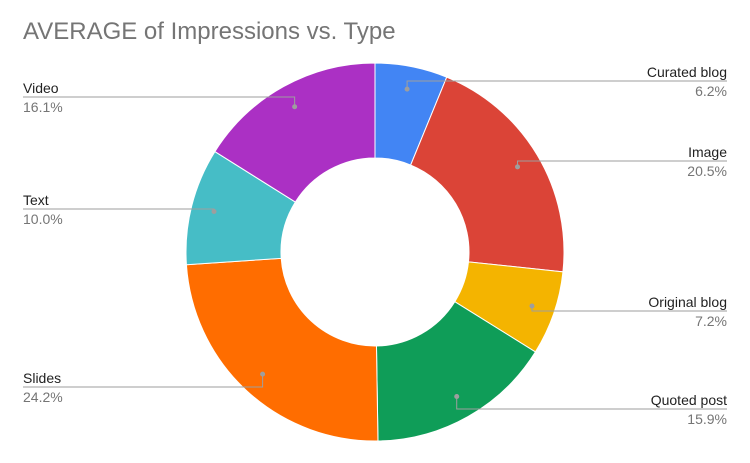 The image size is (750, 463). I want to click on slice-label: Video, so click(41, 88).